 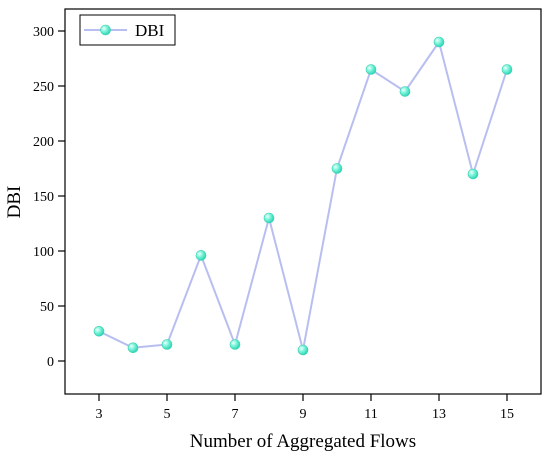 What do you see at coordinates (150, 30) in the screenshot?
I see `legend-label: DBI` at bounding box center [150, 30].